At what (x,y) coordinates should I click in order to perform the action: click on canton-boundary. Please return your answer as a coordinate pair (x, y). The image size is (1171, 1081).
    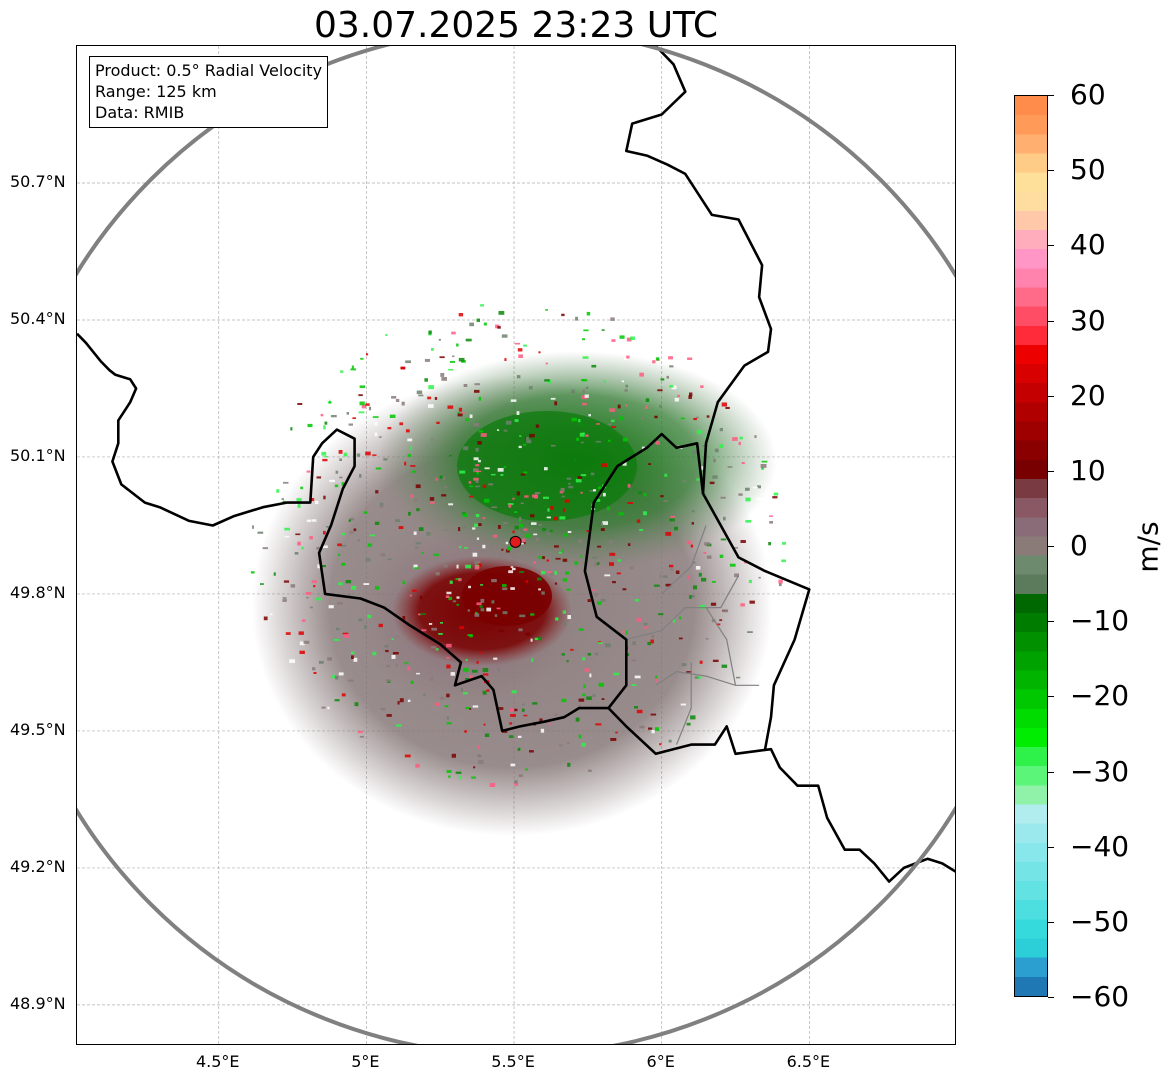
    Looking at the image, I should click on (721, 646).